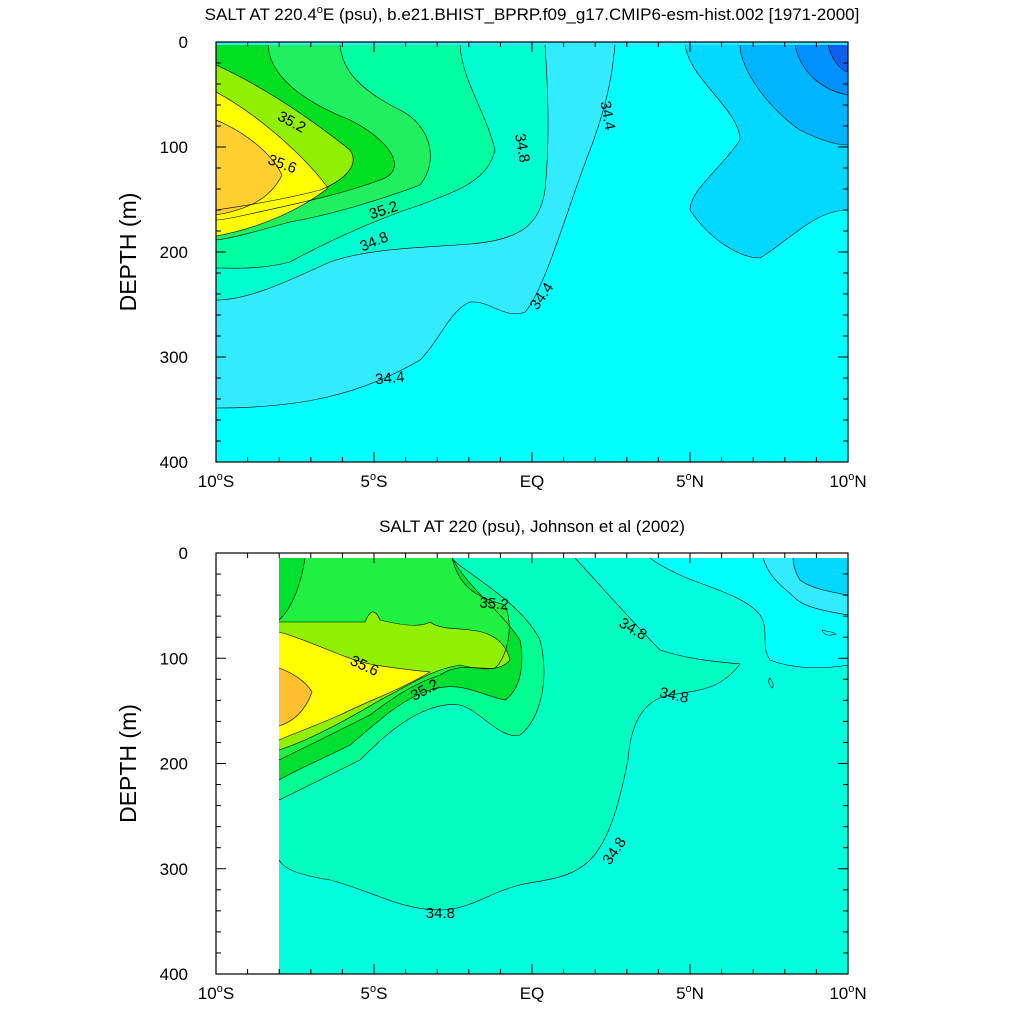 This screenshot has width=1024, height=1024. I want to click on top-x-tick-label: 10oS, so click(216, 481).